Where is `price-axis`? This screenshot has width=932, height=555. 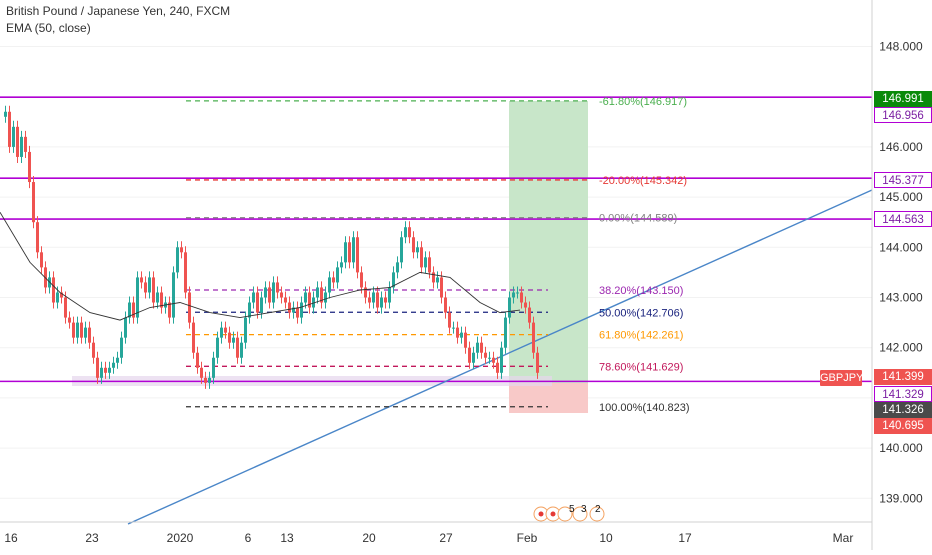
price-axis is located at coordinates (902, 275).